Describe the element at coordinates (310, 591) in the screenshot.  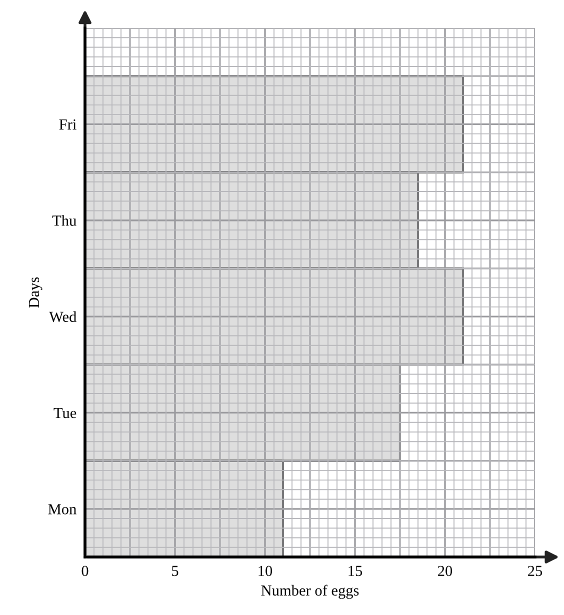
I see `x-axis-title: Number of eggs` at that location.